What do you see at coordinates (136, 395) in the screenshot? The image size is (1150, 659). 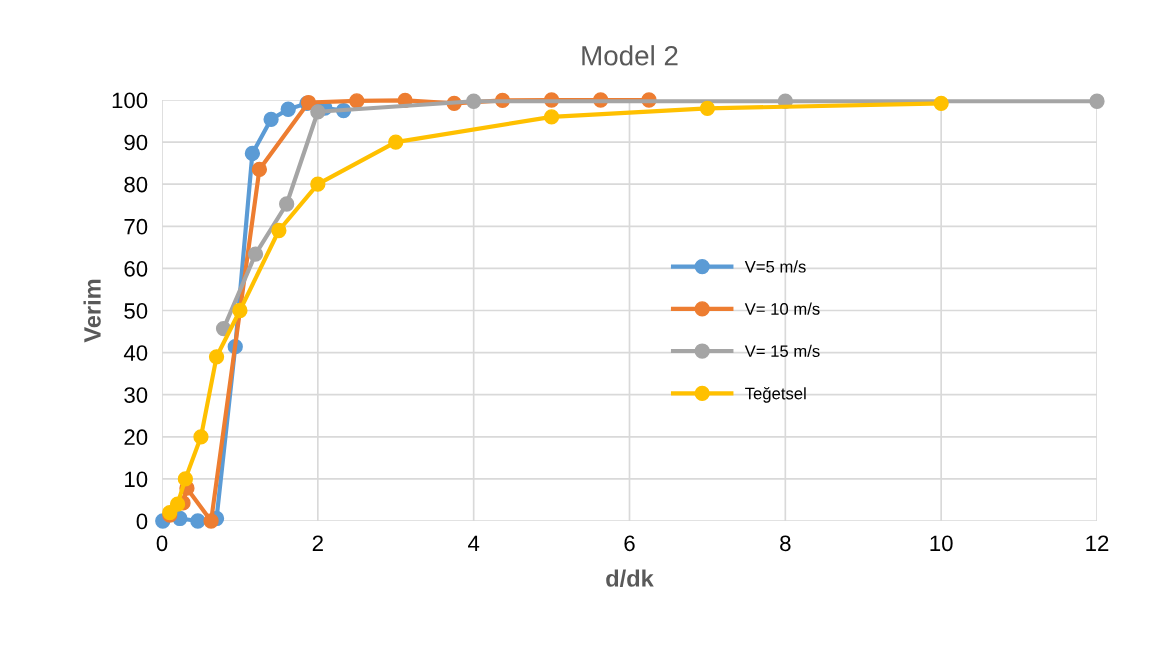 I see `y-tick-label: 30` at bounding box center [136, 395].